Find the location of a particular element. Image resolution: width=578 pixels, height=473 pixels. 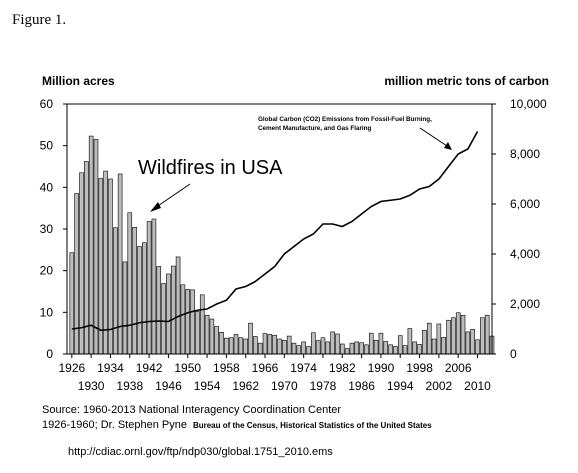

left-axis-ticks: 0 10 20 30 40 50 60 is located at coordinates (53, 229).